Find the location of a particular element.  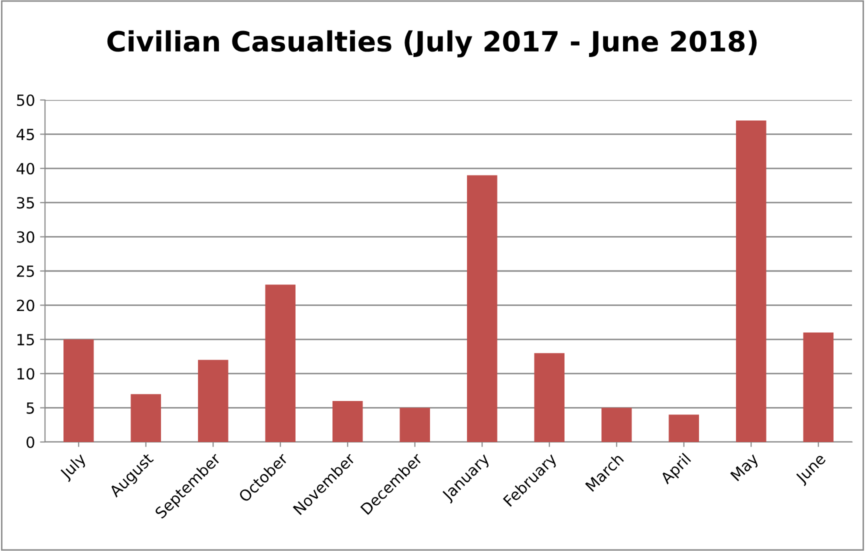

y-tick-label: 20 is located at coordinates (25, 306).